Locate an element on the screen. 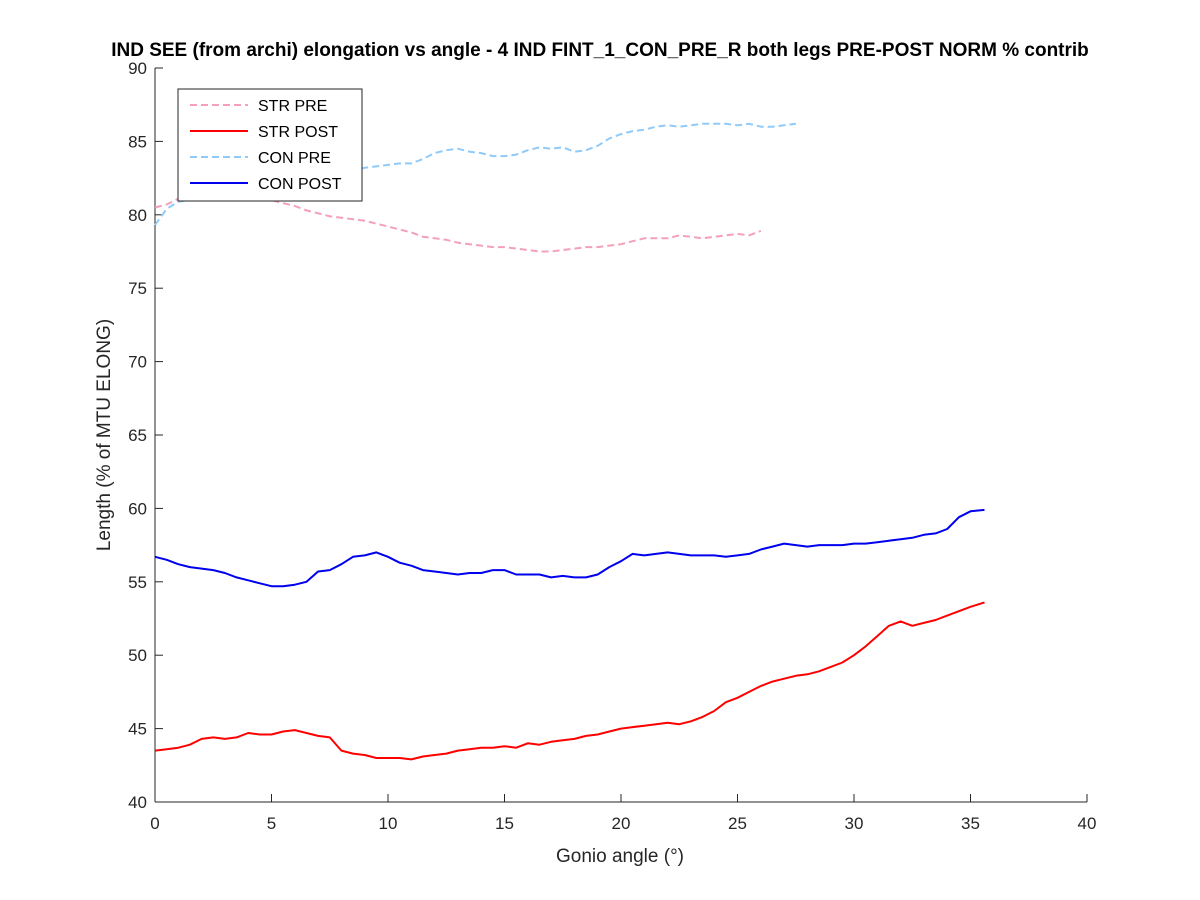 The width and height of the screenshot is (1200, 900). x-tick-label: 10 is located at coordinates (388, 823).